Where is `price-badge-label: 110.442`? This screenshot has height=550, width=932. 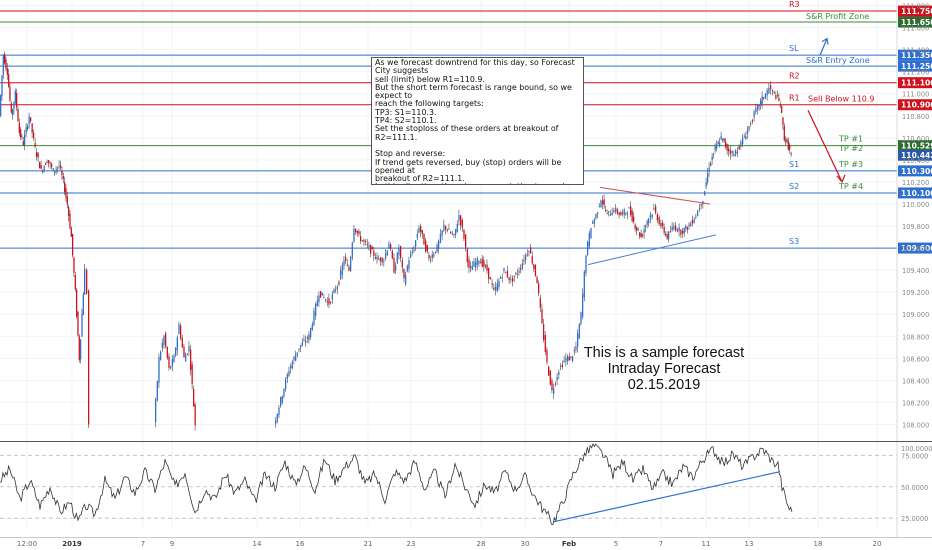
price-badge-label: 110.442 is located at coordinates (916, 155).